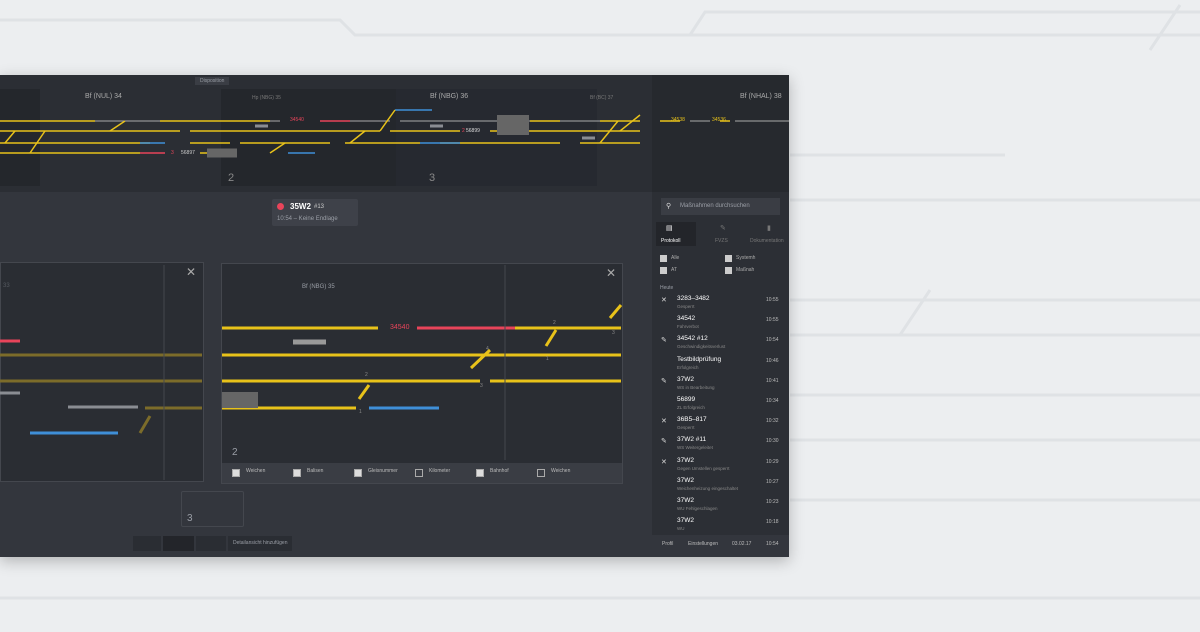 The width and height of the screenshot is (1200, 632). Describe the element at coordinates (20, 137) in the screenshot. I see `overview-area` at that location.